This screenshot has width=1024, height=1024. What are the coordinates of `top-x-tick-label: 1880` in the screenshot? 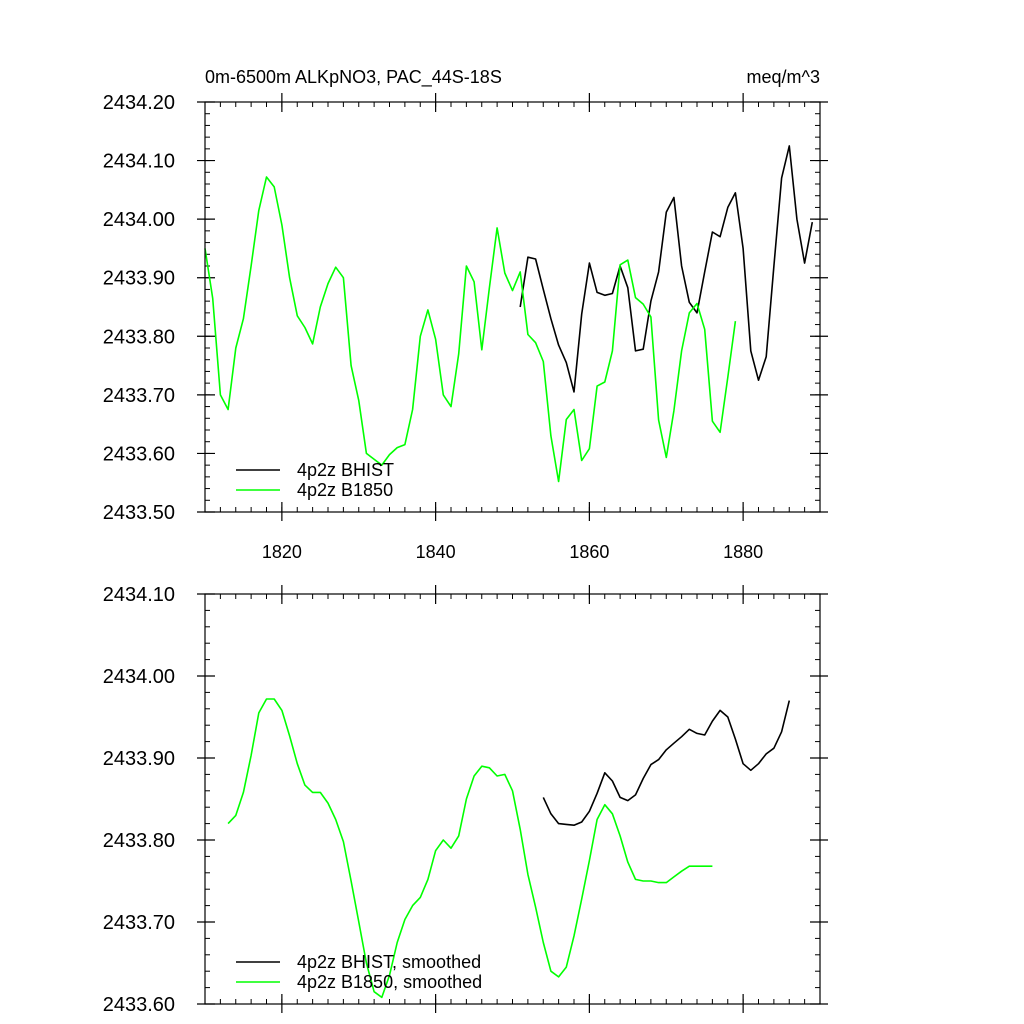 It's located at (743, 552).